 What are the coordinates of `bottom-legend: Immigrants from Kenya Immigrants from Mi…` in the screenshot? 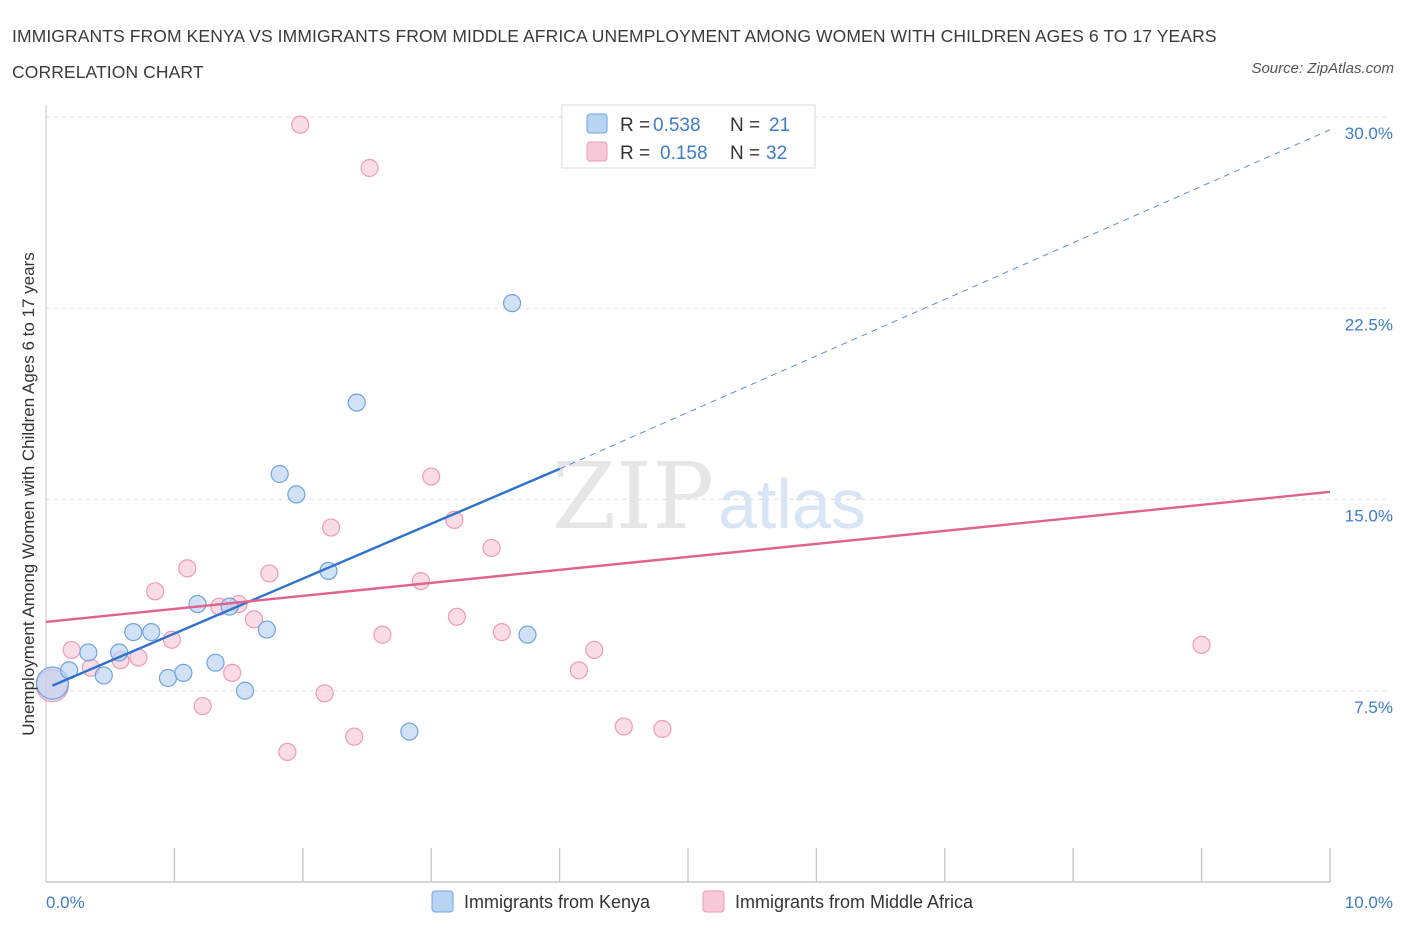 It's located at (702, 901).